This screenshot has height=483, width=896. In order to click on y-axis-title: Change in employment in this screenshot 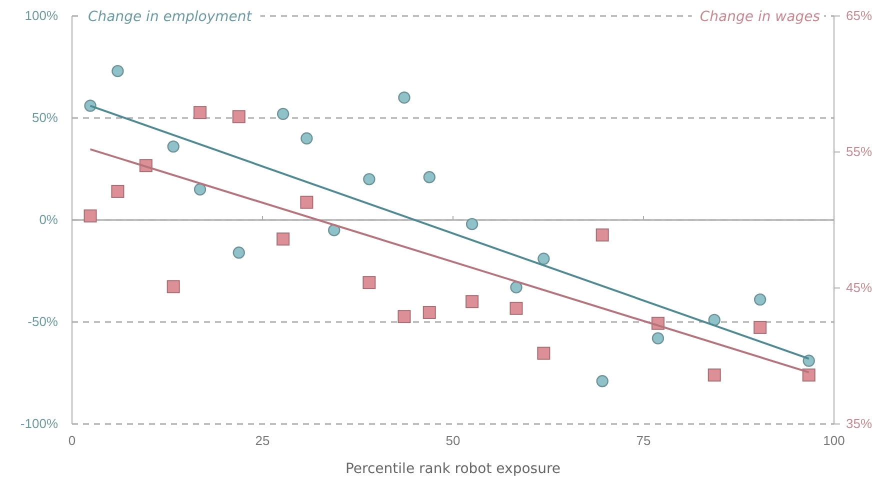, I will do `click(170, 17)`.